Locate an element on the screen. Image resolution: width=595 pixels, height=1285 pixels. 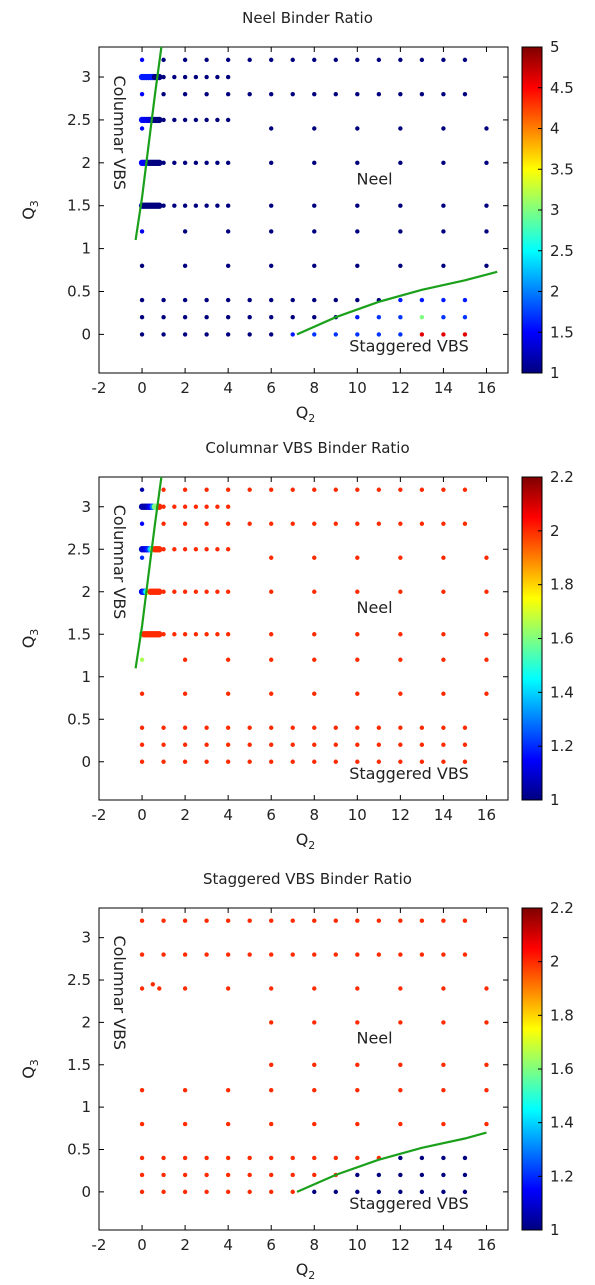
chart-title: Neel Binder Ratio is located at coordinates (307, 18).